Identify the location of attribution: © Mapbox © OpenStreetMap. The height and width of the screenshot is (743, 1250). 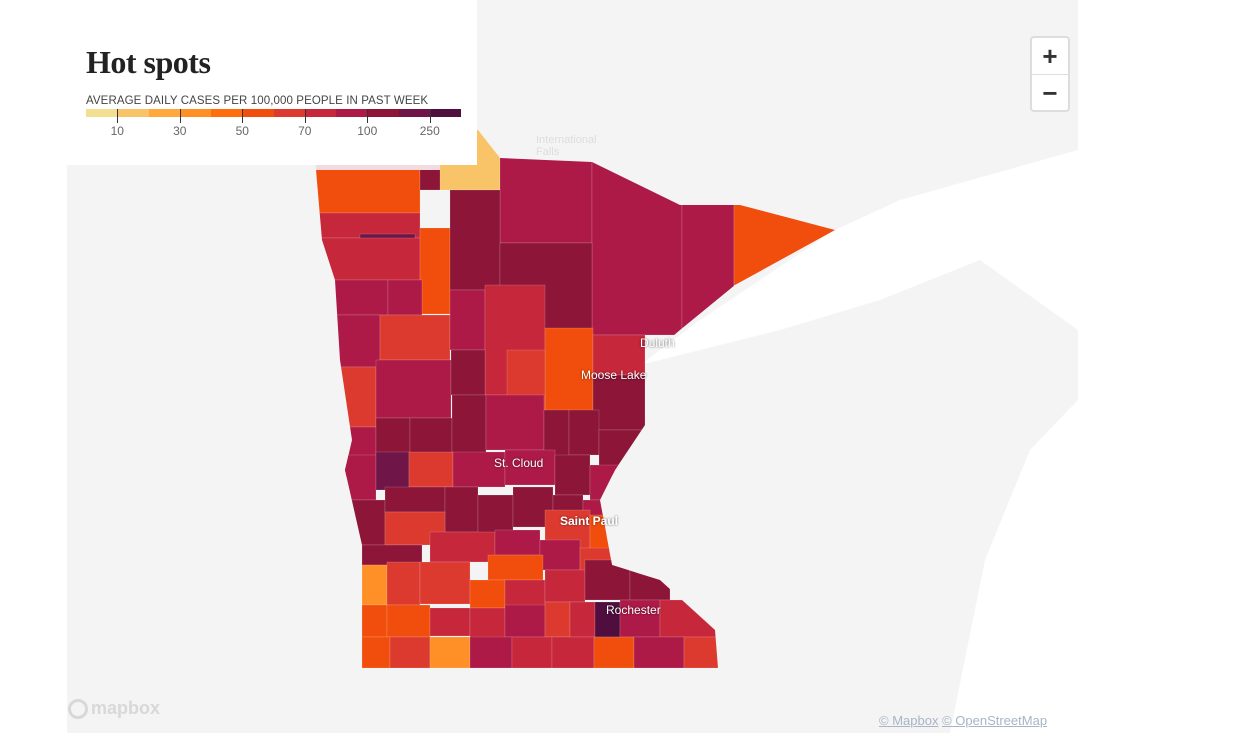
(963, 720).